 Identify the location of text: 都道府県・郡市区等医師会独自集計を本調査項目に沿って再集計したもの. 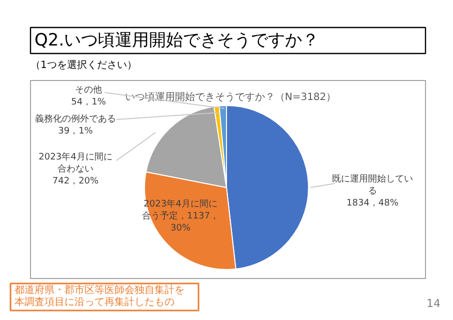
(99, 296).